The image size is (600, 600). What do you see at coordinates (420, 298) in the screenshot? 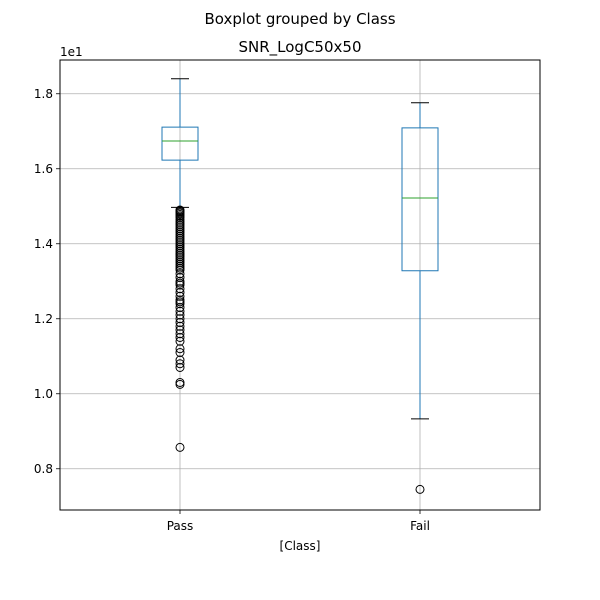
I see `box-fail` at bounding box center [420, 298].